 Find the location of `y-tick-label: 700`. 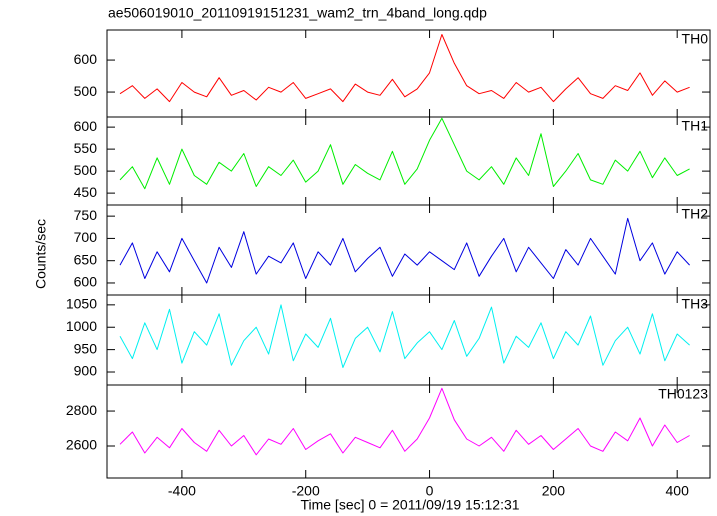

y-tick-label: 700 is located at coordinates (86, 237).